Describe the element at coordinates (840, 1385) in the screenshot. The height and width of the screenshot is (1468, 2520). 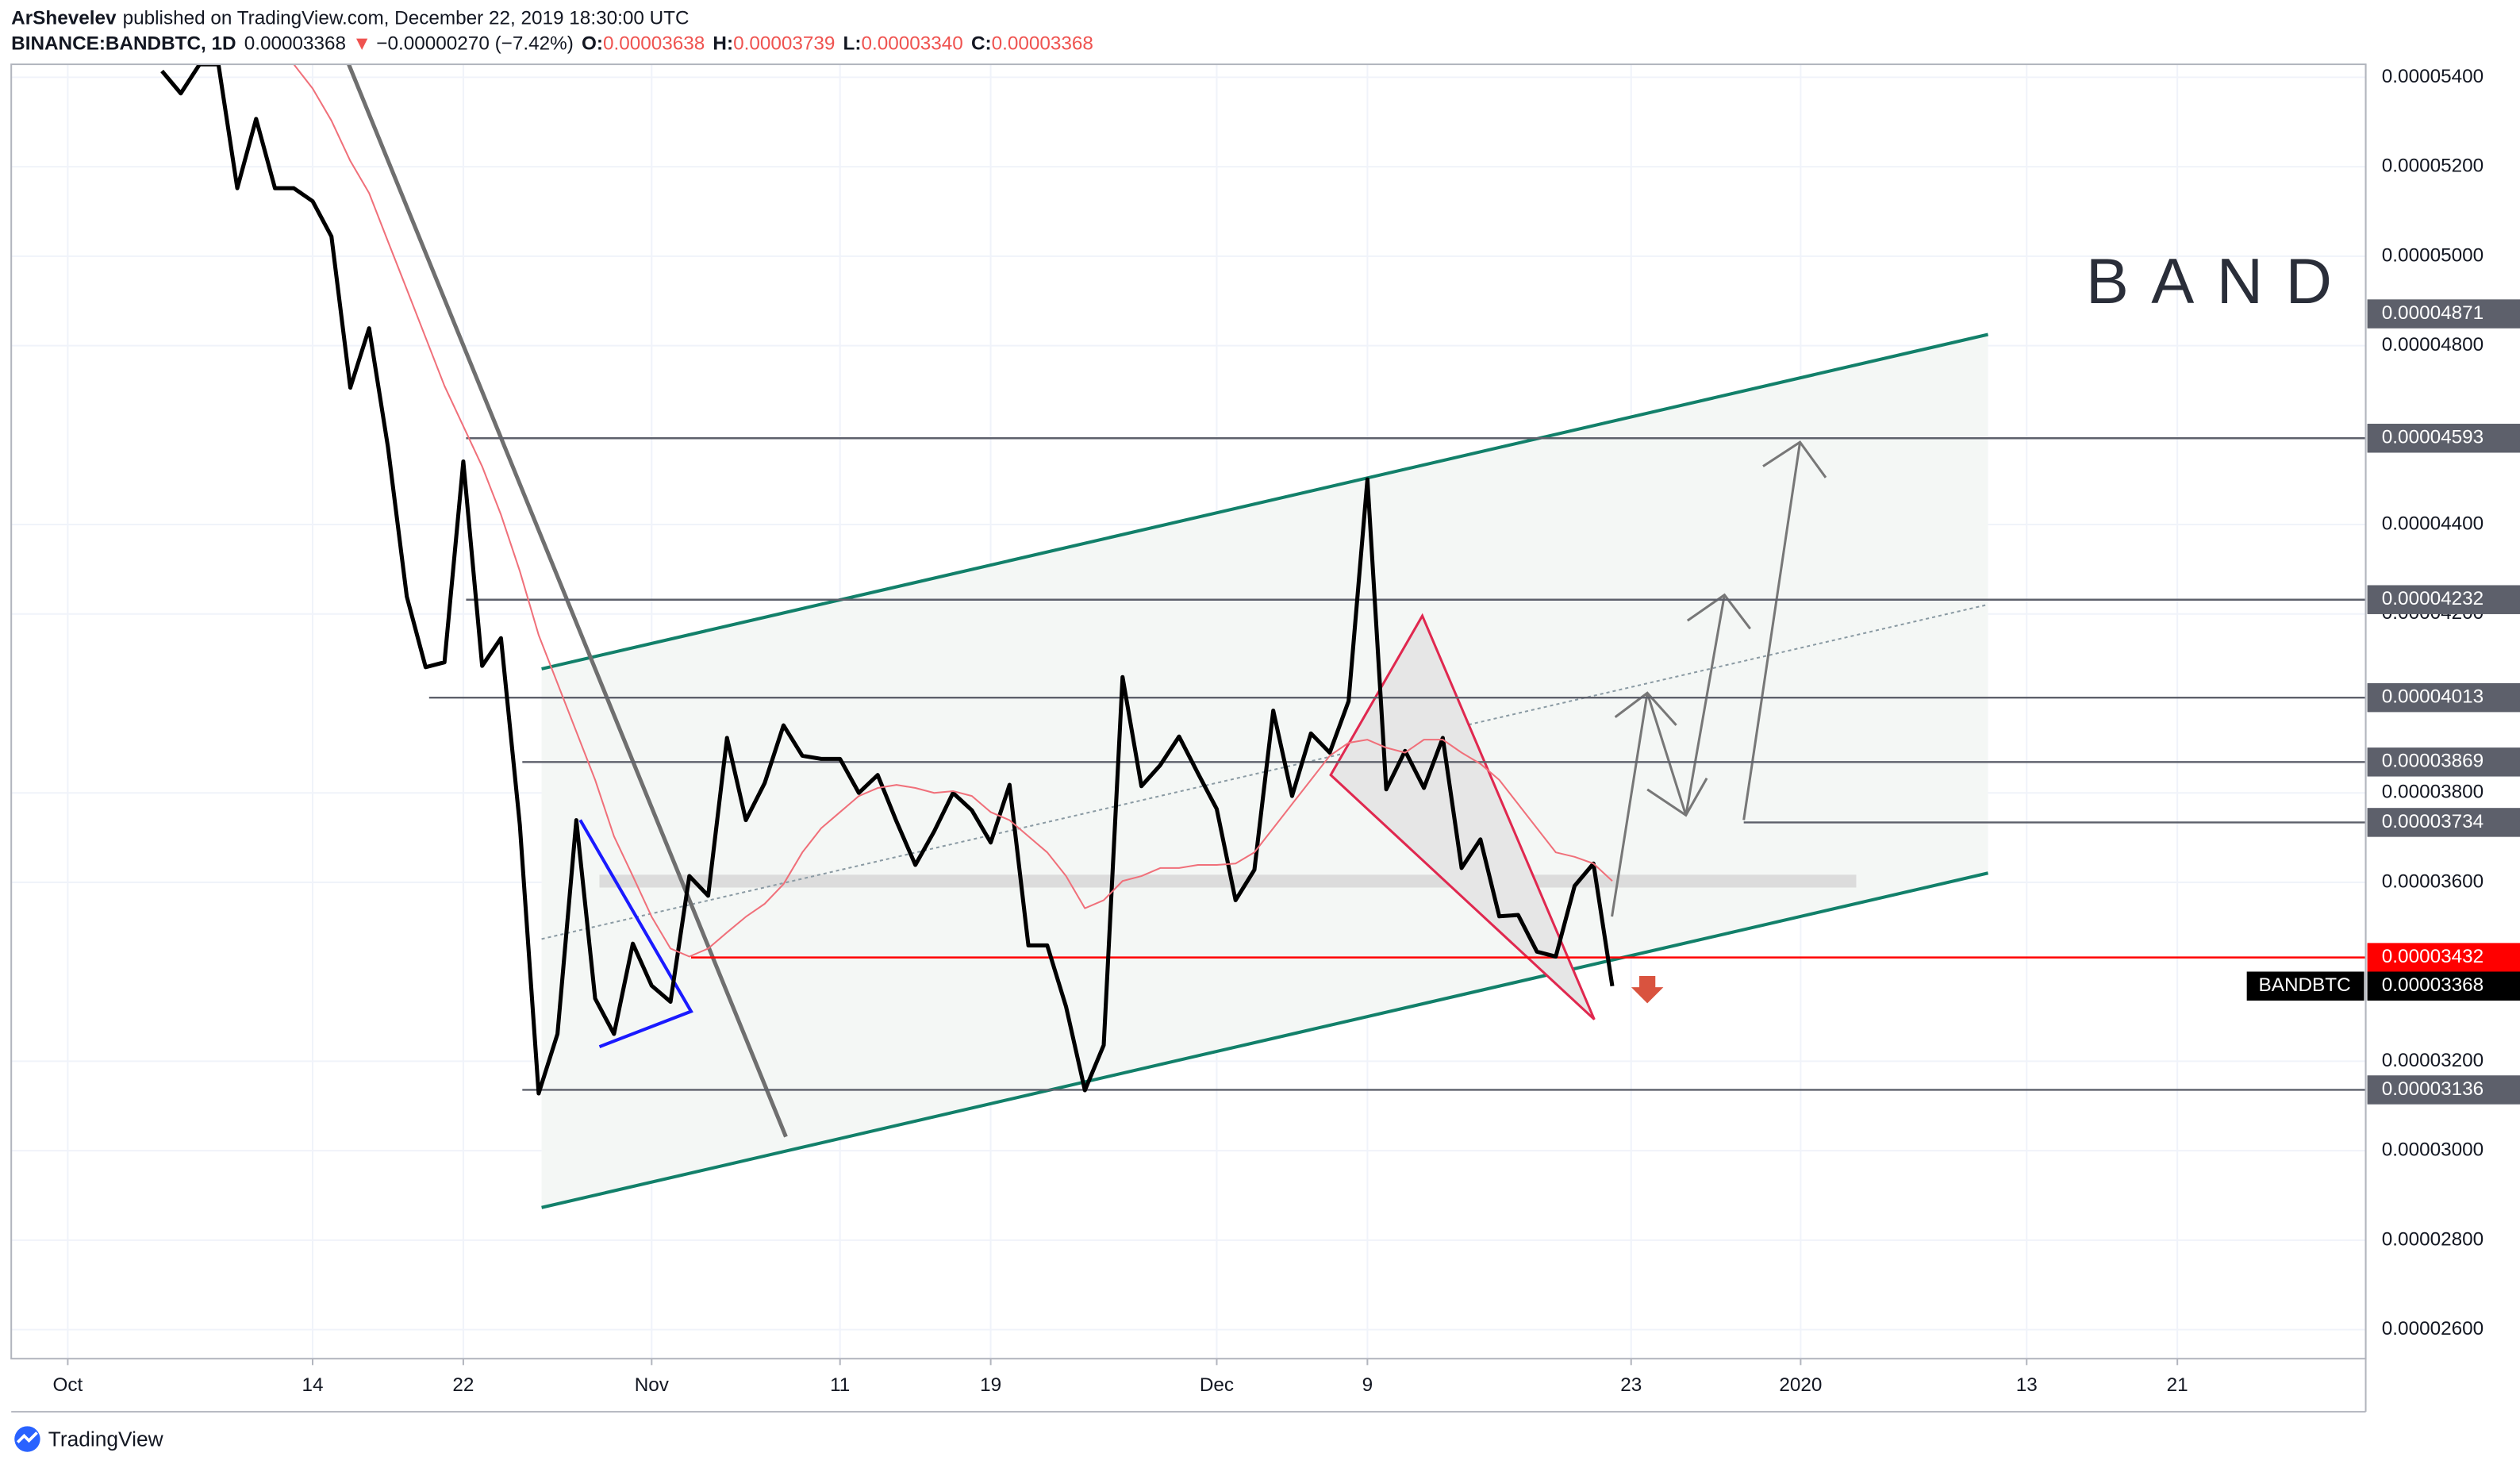
I see `x-tick-label: 11` at that location.